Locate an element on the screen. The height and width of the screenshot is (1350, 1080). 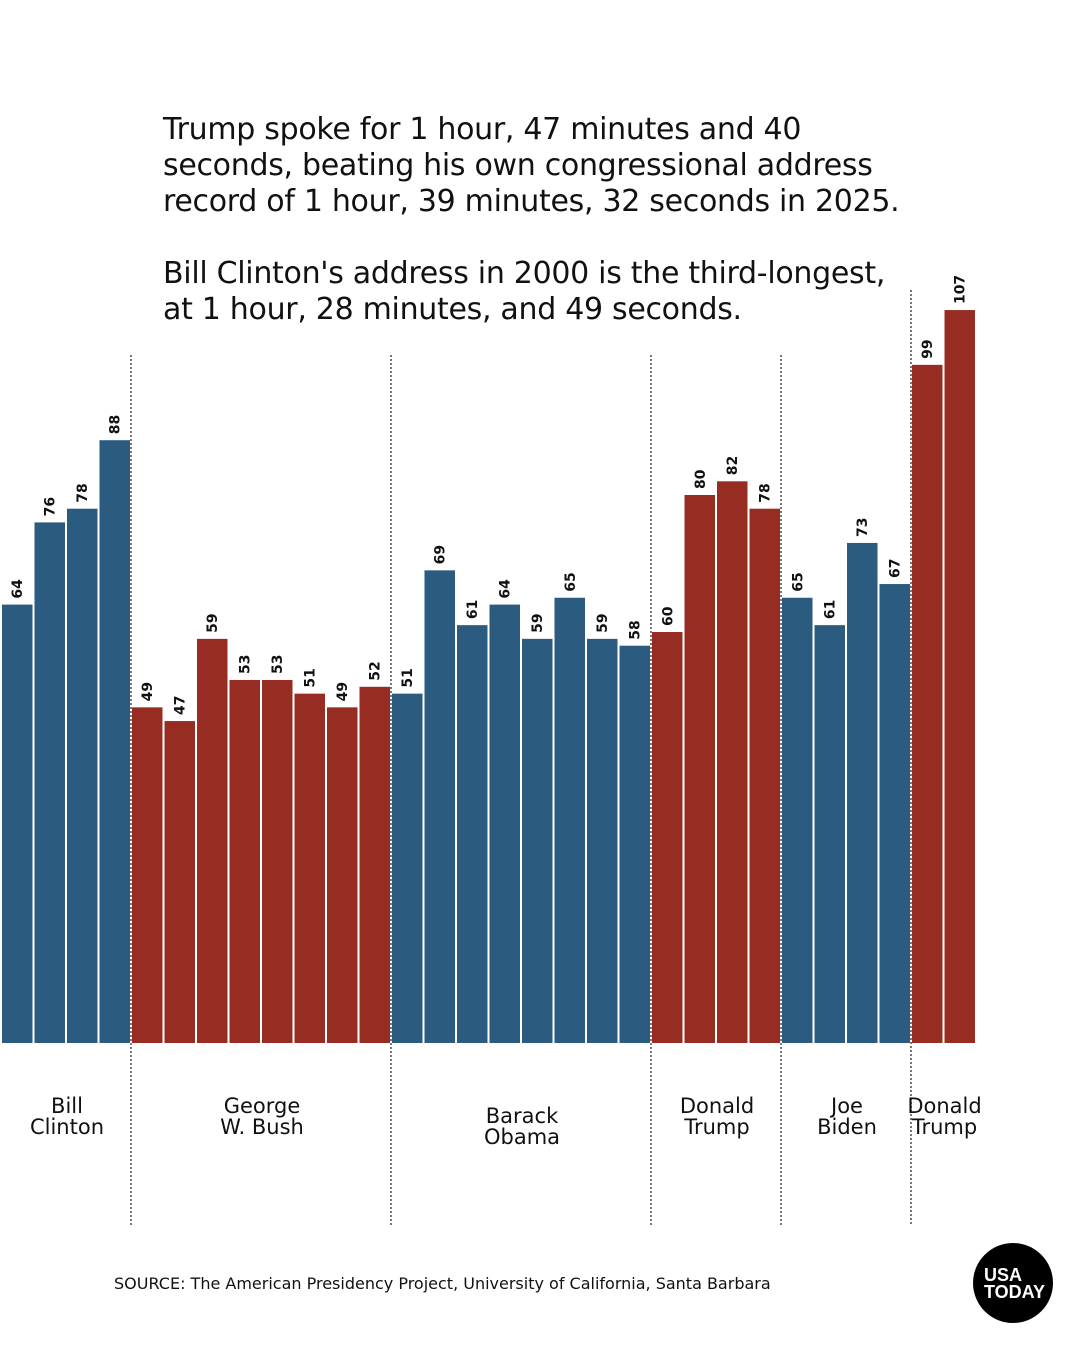
group-label-line: George is located at coordinates (262, 1106).